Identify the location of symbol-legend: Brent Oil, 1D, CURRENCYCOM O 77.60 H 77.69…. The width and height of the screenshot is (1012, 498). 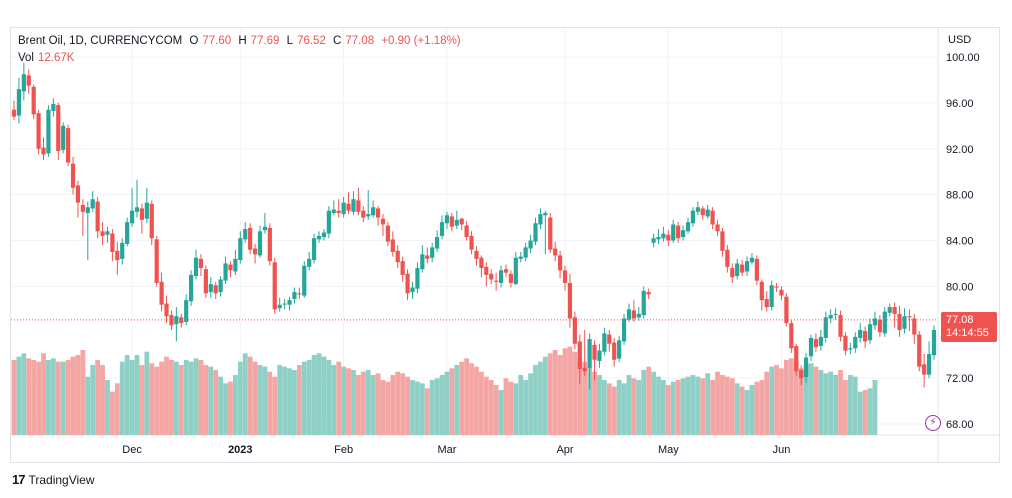
(243, 41).